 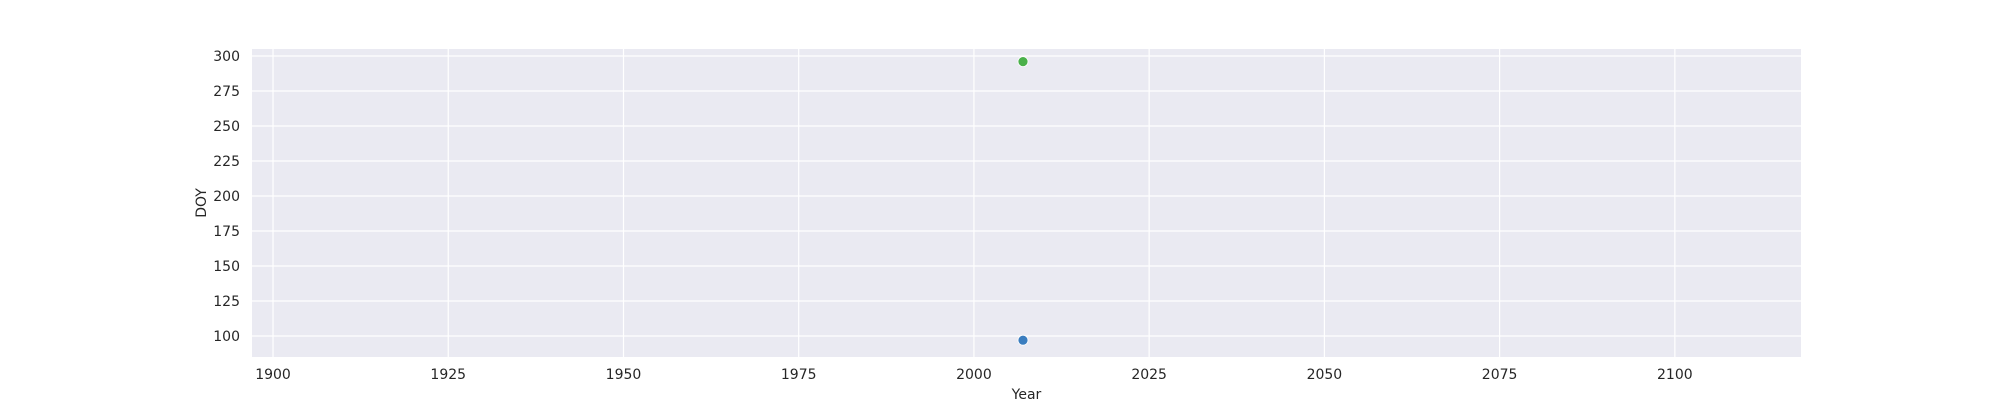 I want to click on x-tick-label: 1950, so click(x=624, y=375).